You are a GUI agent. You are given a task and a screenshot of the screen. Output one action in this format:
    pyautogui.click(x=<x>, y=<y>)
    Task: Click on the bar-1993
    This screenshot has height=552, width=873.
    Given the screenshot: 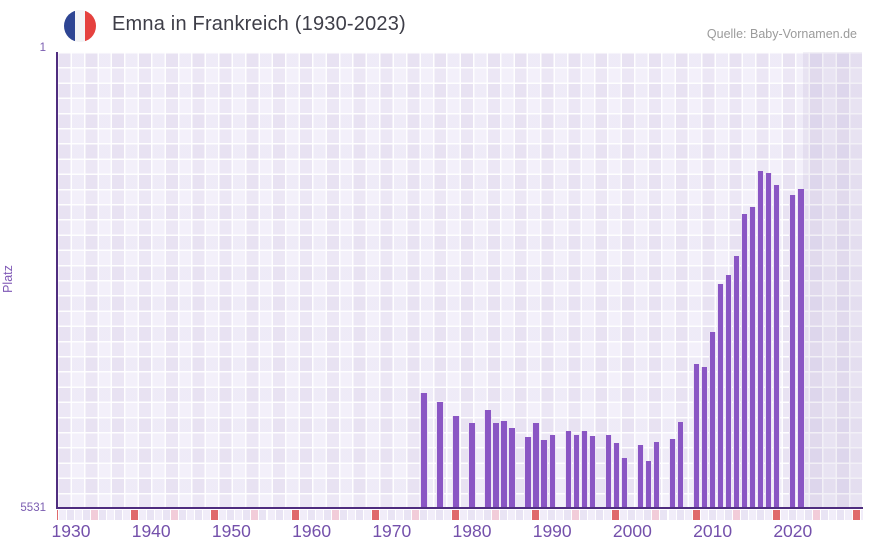 What is the action you would take?
    pyautogui.click(x=576, y=471)
    